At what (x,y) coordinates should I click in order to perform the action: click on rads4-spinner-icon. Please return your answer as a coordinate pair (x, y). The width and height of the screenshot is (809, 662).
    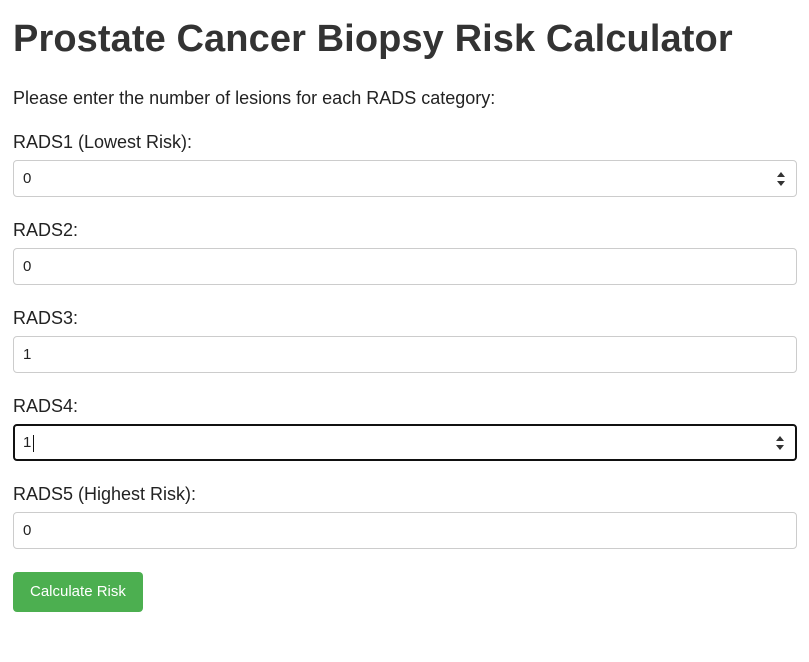
    Looking at the image, I should click on (780, 442).